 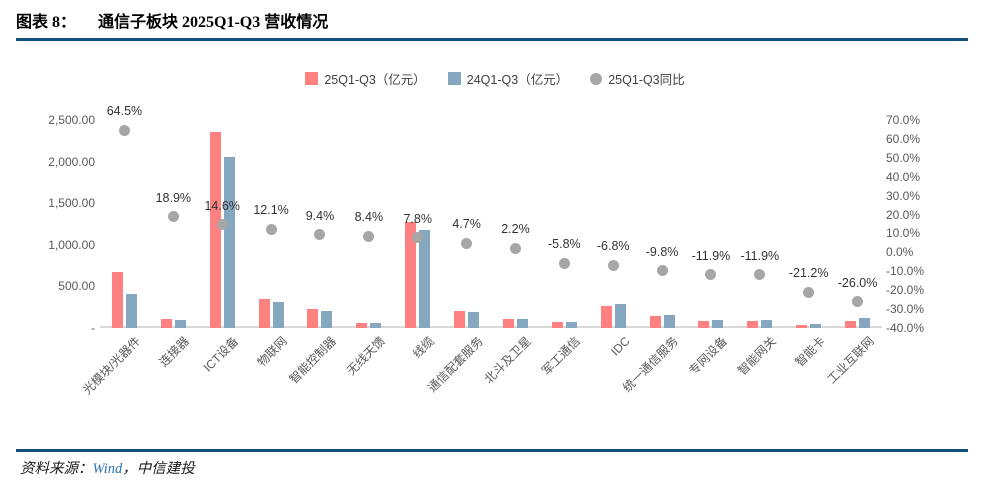 I want to click on category-label: 物联网, so click(x=272, y=352).